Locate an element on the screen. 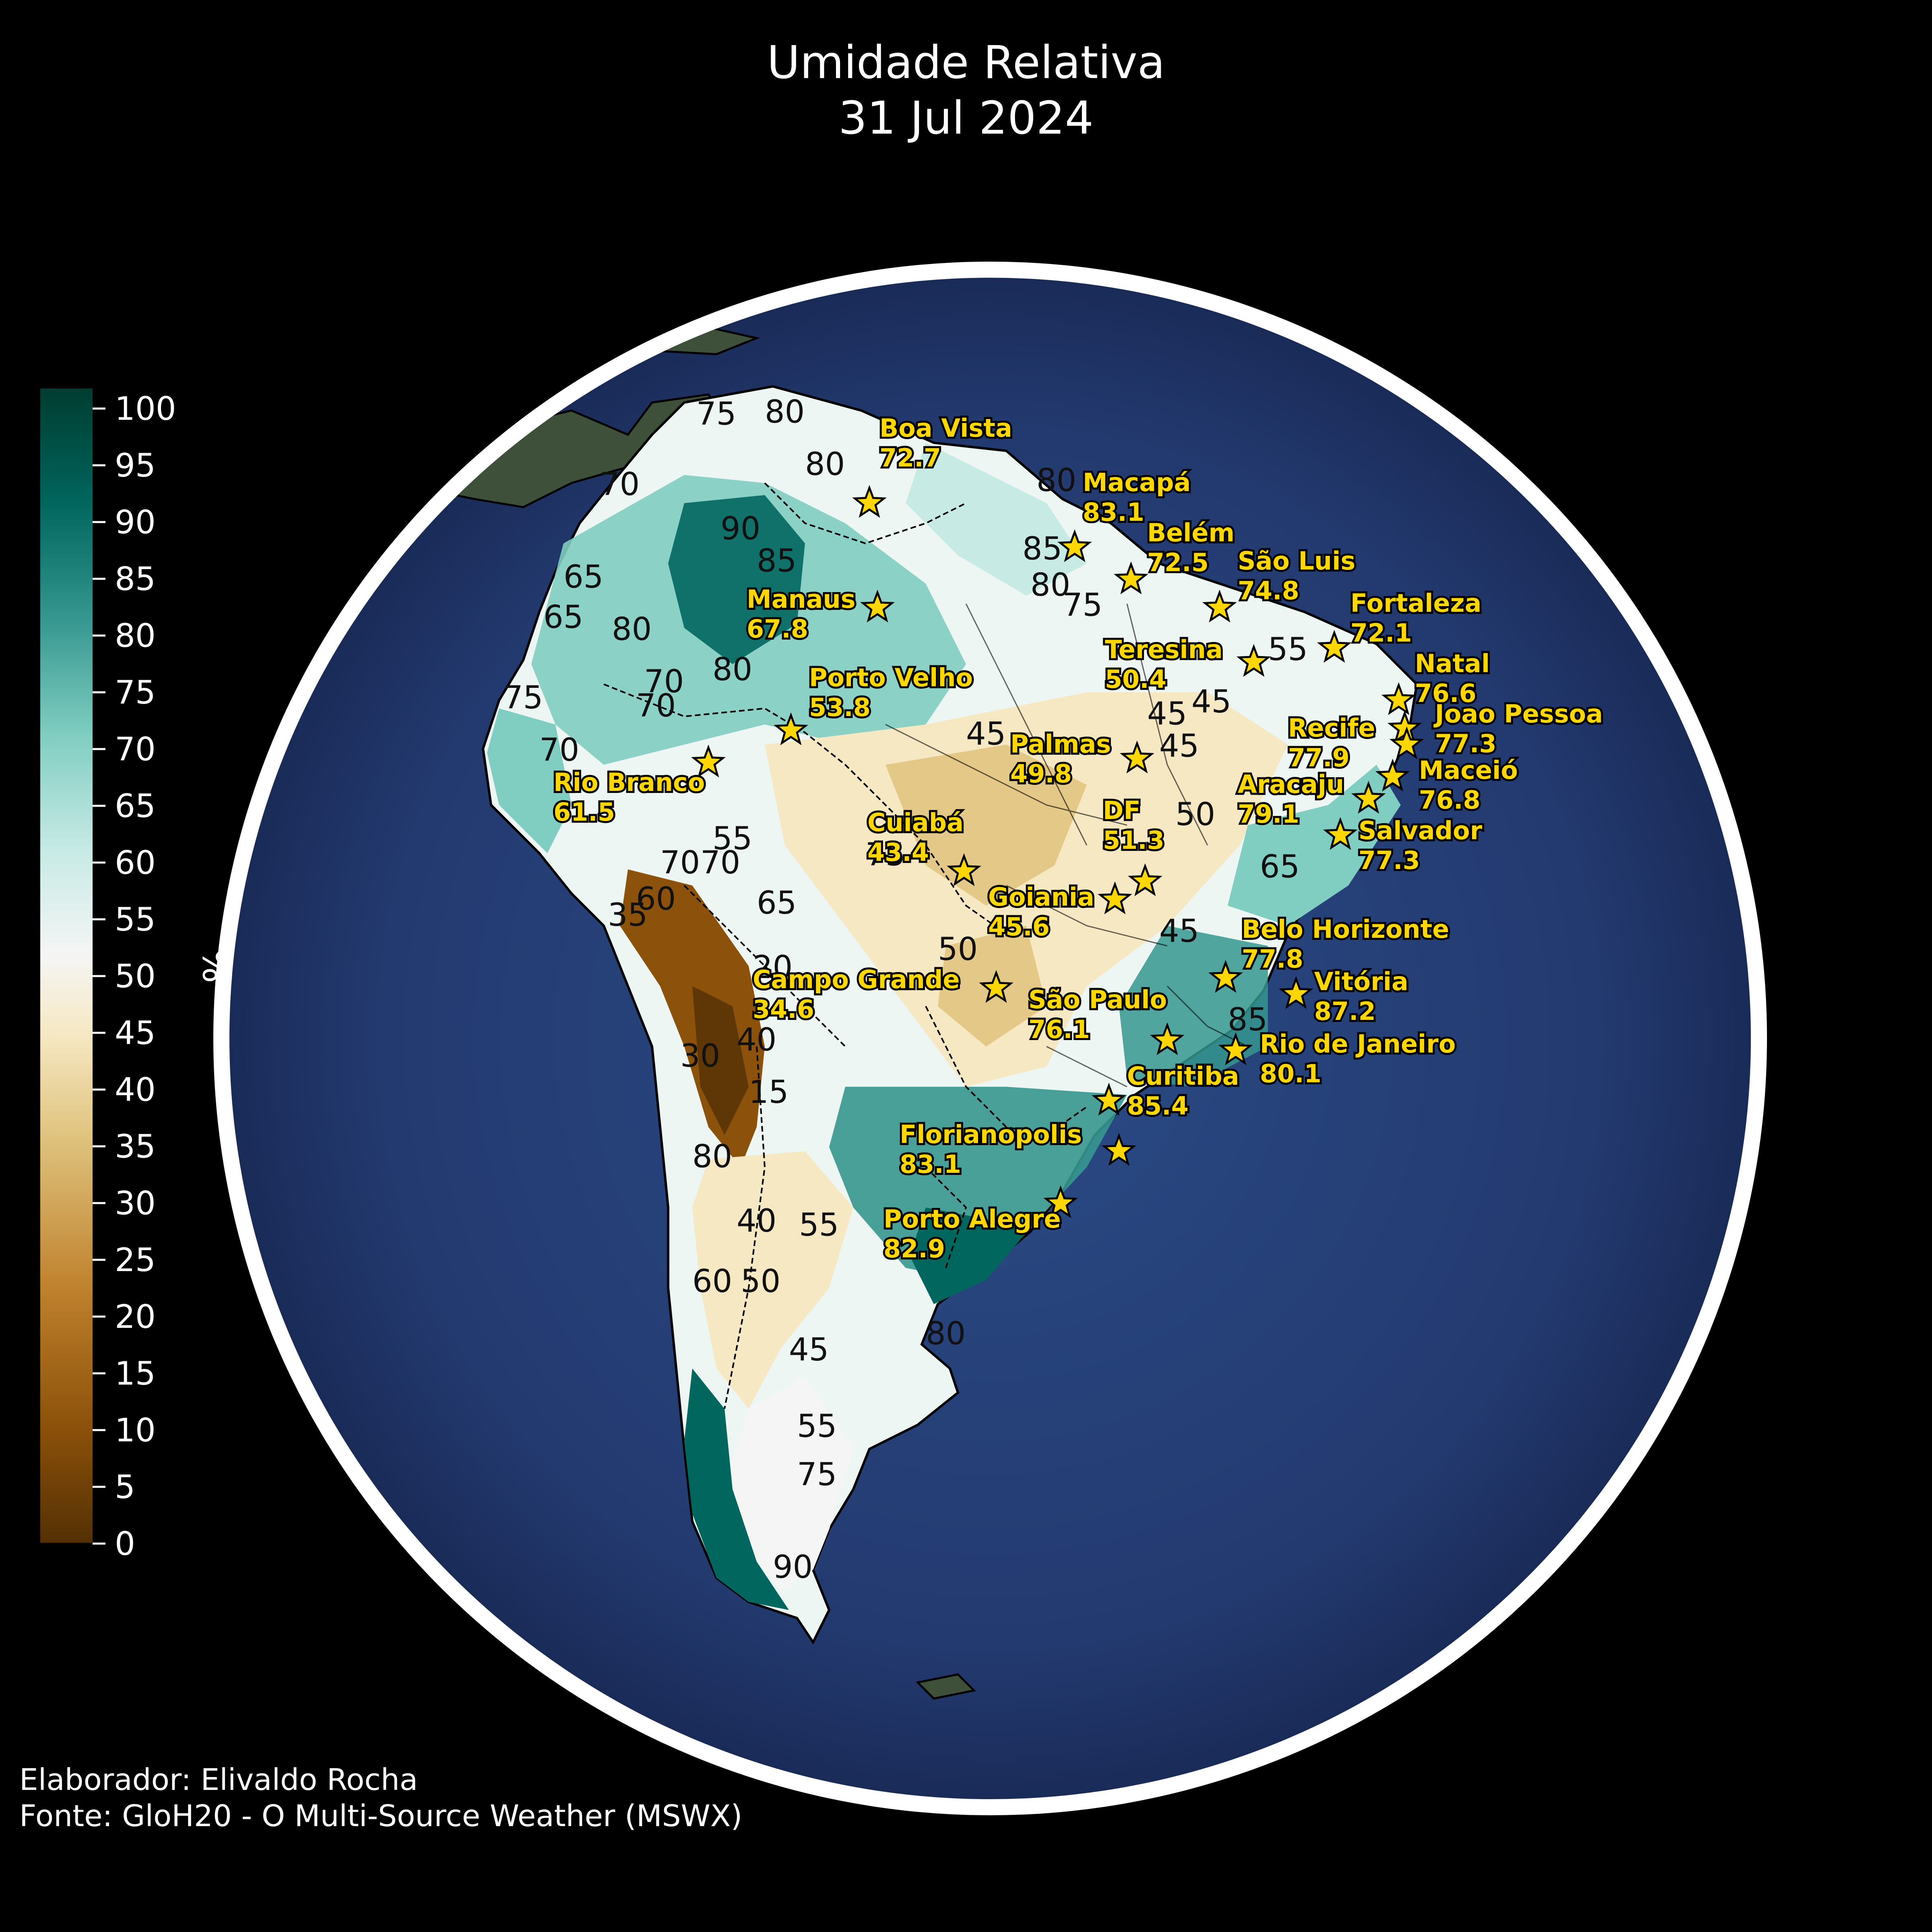 This screenshot has width=1932, height=1932. city-label: Florianopolis 83.1 is located at coordinates (991, 1149).